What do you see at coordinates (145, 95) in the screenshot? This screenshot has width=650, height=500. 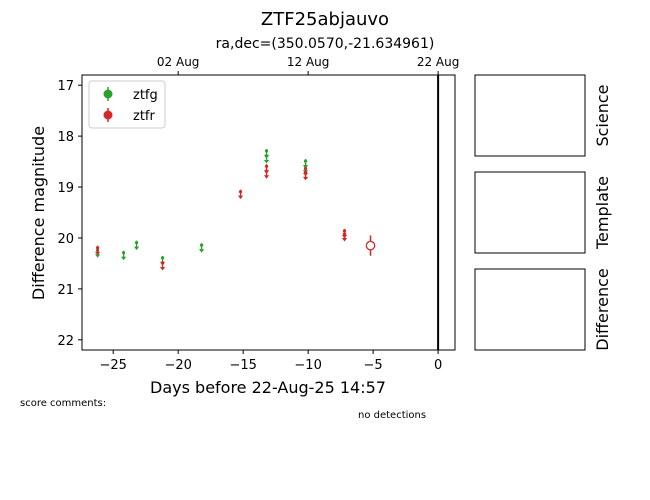 I see `legend-label: ztfg` at bounding box center [145, 95].